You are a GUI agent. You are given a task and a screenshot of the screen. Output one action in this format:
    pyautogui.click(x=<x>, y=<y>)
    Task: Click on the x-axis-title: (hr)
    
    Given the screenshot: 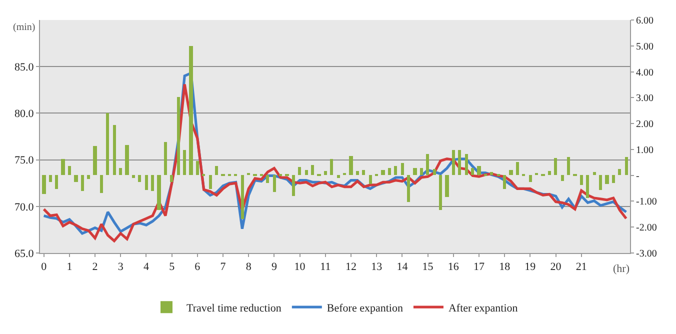 What is the action you would take?
    pyautogui.click(x=621, y=269)
    